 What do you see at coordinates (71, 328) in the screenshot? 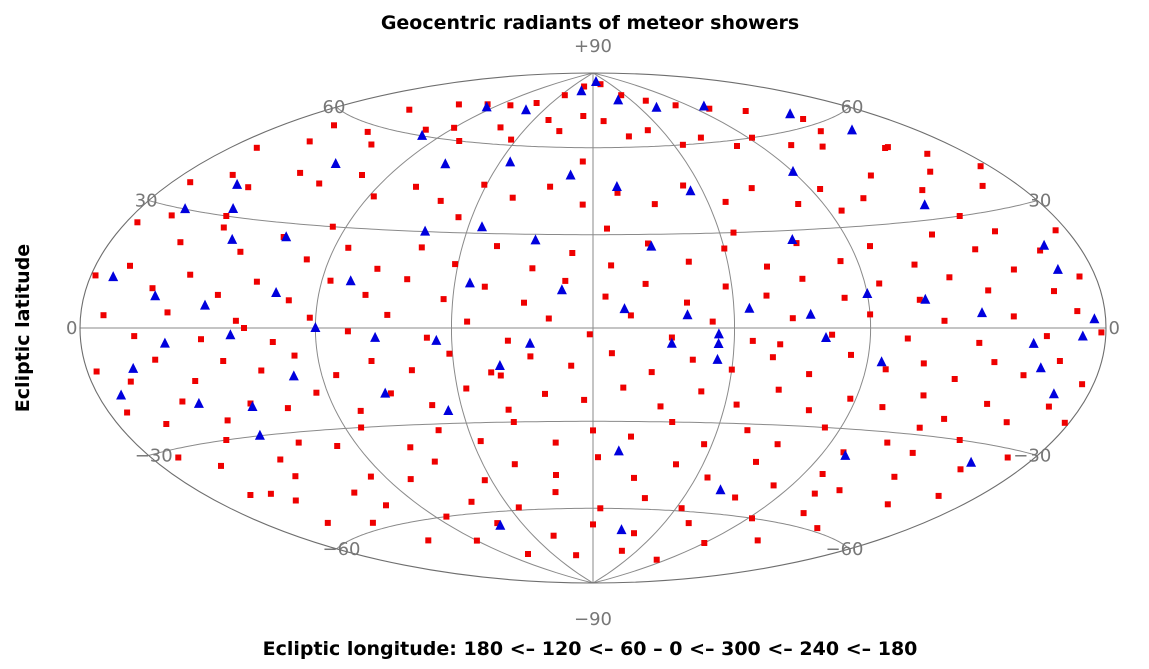
I see `right-tick-label: 0` at bounding box center [71, 328].